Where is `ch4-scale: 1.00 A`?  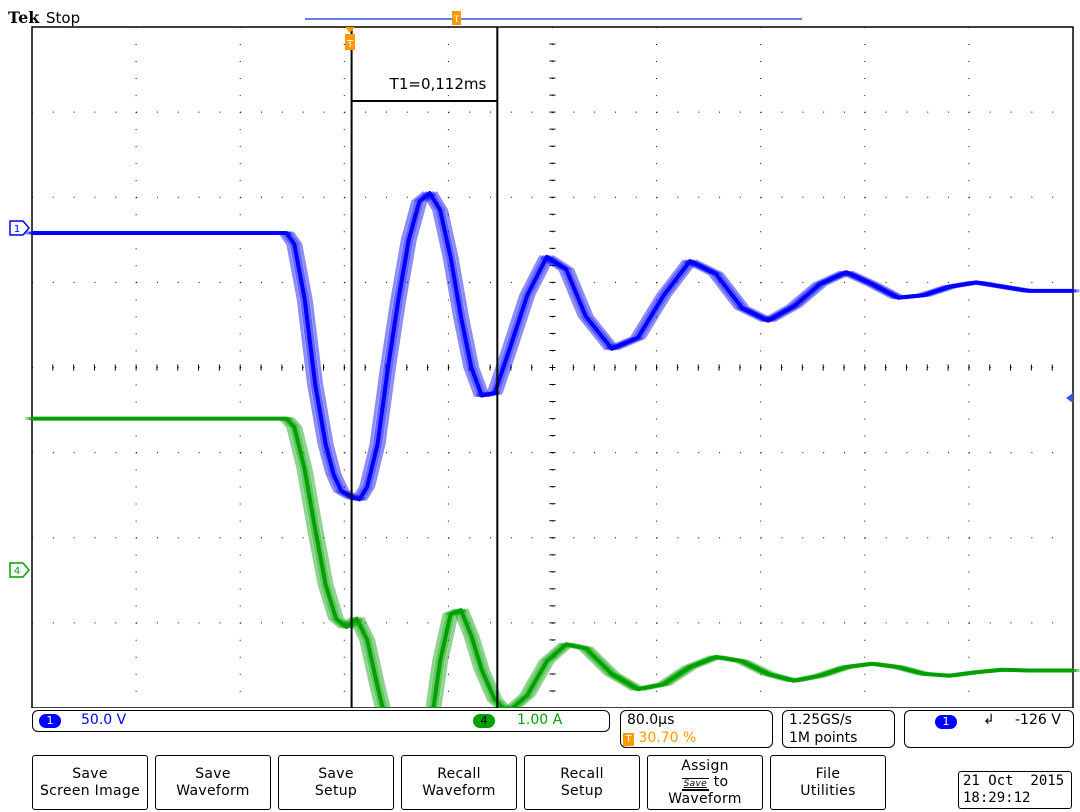 ch4-scale: 1.00 A is located at coordinates (540, 720).